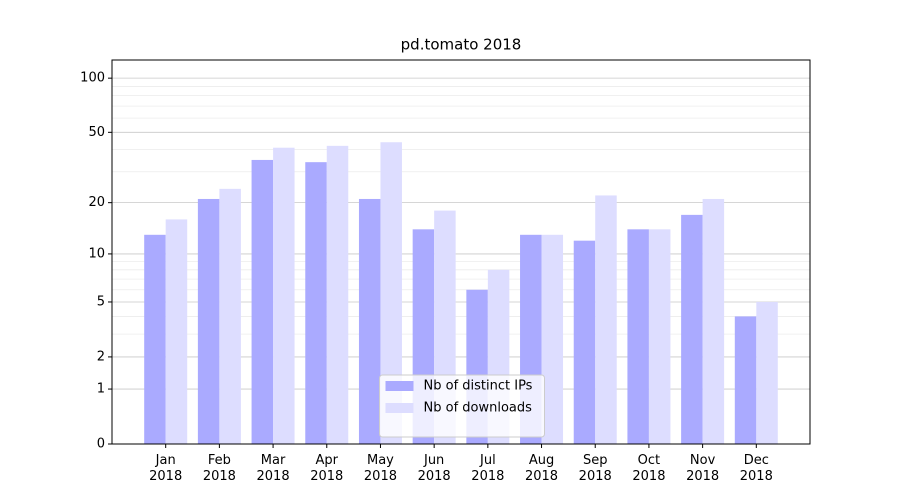 This screenshot has width=900, height=500. Describe the element at coordinates (649, 468) in the screenshot. I see `x-tick-label: Oct 2018` at that location.